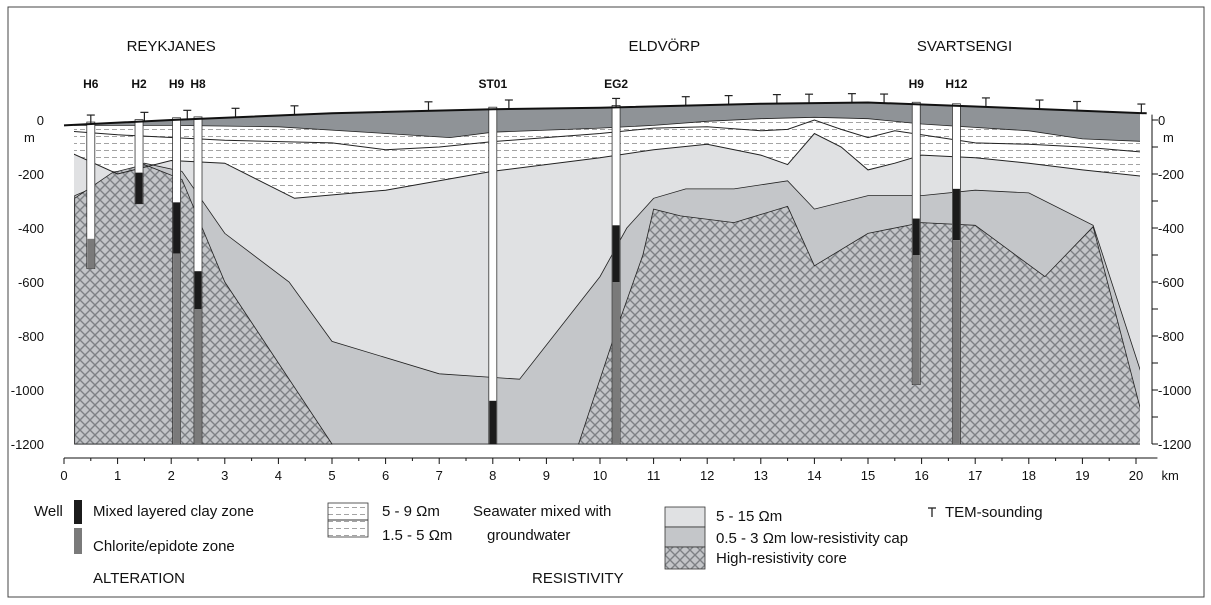 This screenshot has height=605, width=1211. Describe the element at coordinates (975, 475) in the screenshot. I see `x-tick-label-17: 17` at that location.